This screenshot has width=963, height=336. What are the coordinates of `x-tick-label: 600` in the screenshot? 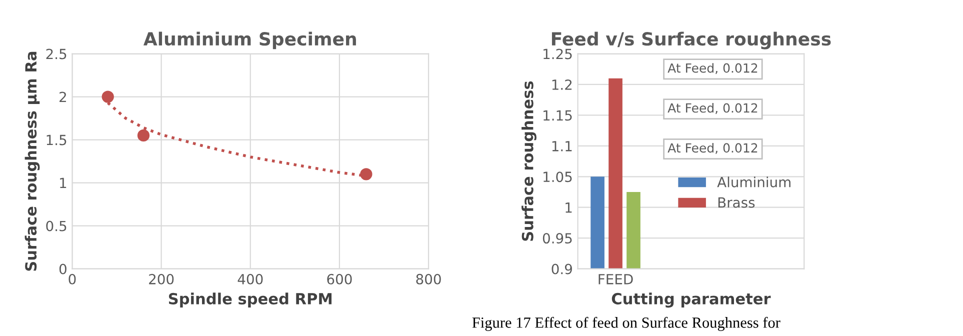 It's located at (339, 279).